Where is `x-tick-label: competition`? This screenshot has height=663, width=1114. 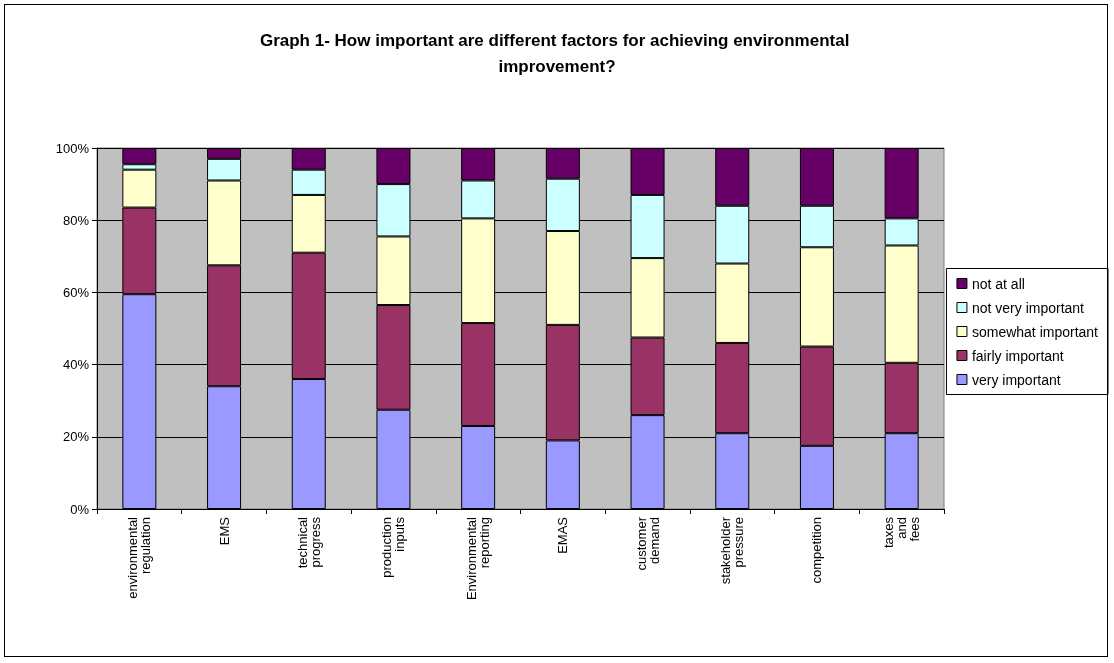
x-tick-label: competition is located at coordinates (817, 550).